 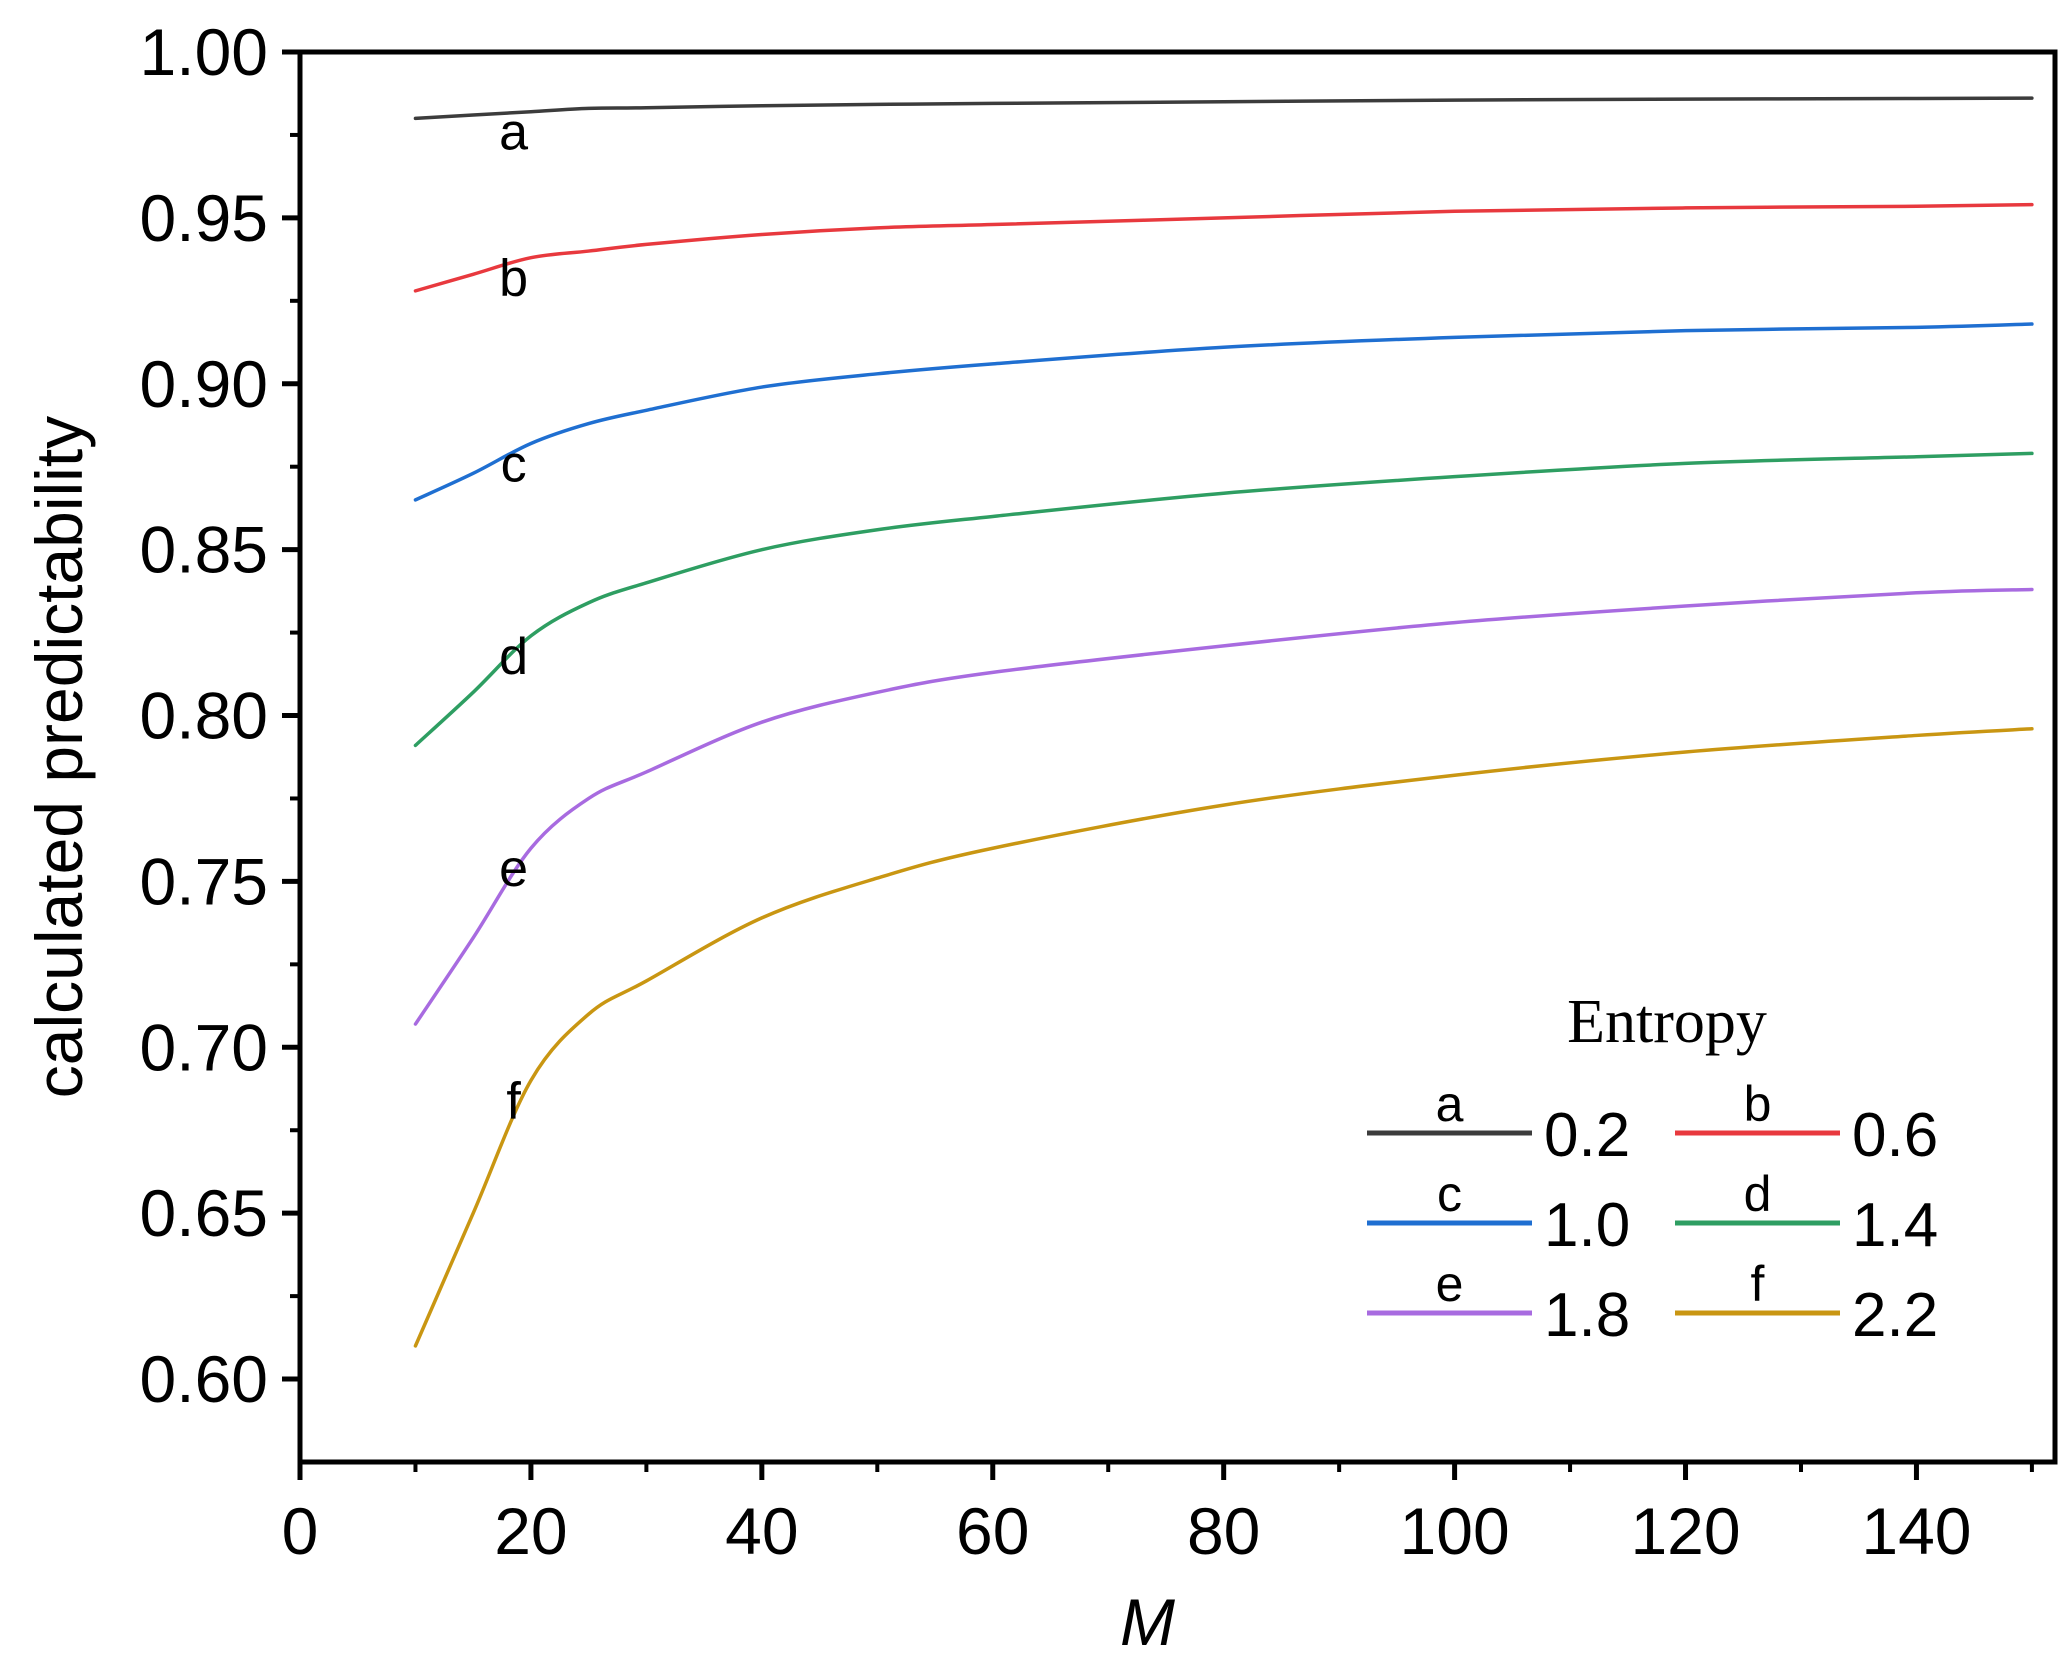 What do you see at coordinates (1147, 1622) in the screenshot?
I see `x-axis-title: M` at bounding box center [1147, 1622].